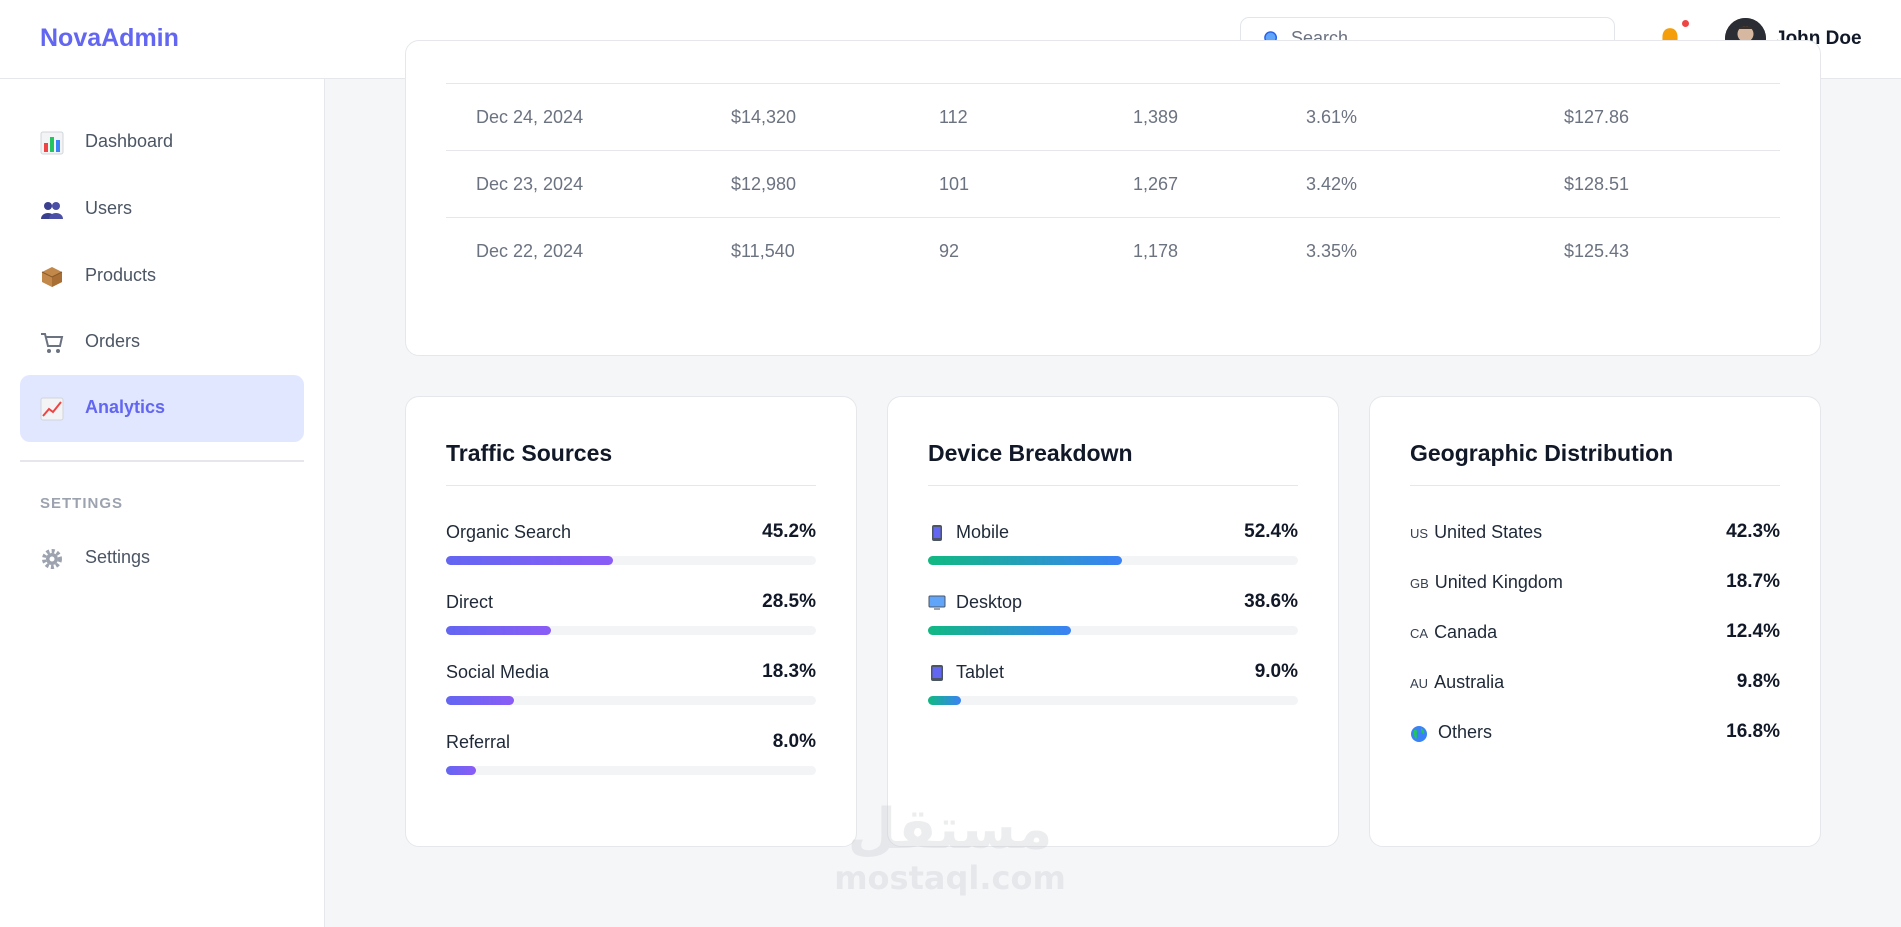 Image resolution: width=1901 pixels, height=927 pixels. What do you see at coordinates (478, 742) in the screenshot?
I see `traffic-source-label: Referral` at bounding box center [478, 742].